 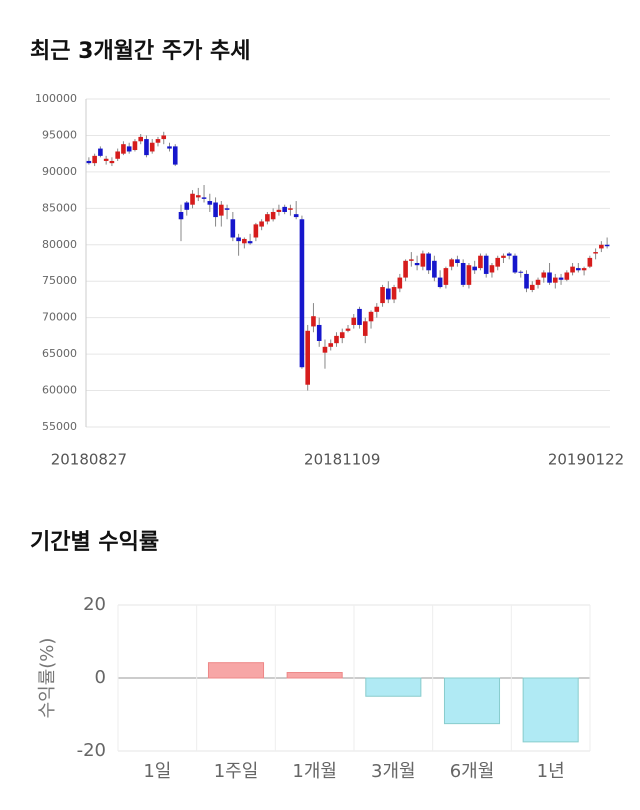 What do you see at coordinates (236, 771) in the screenshot?
I see `x-tick-label: 1주일` at bounding box center [236, 771].